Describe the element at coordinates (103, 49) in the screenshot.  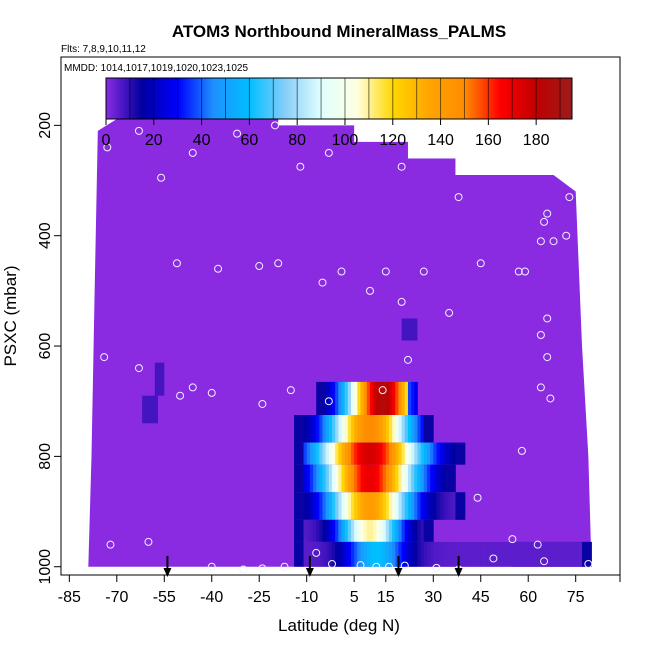
I see `flights-label: Flts: 7,8,9,10,11,12` at that location.